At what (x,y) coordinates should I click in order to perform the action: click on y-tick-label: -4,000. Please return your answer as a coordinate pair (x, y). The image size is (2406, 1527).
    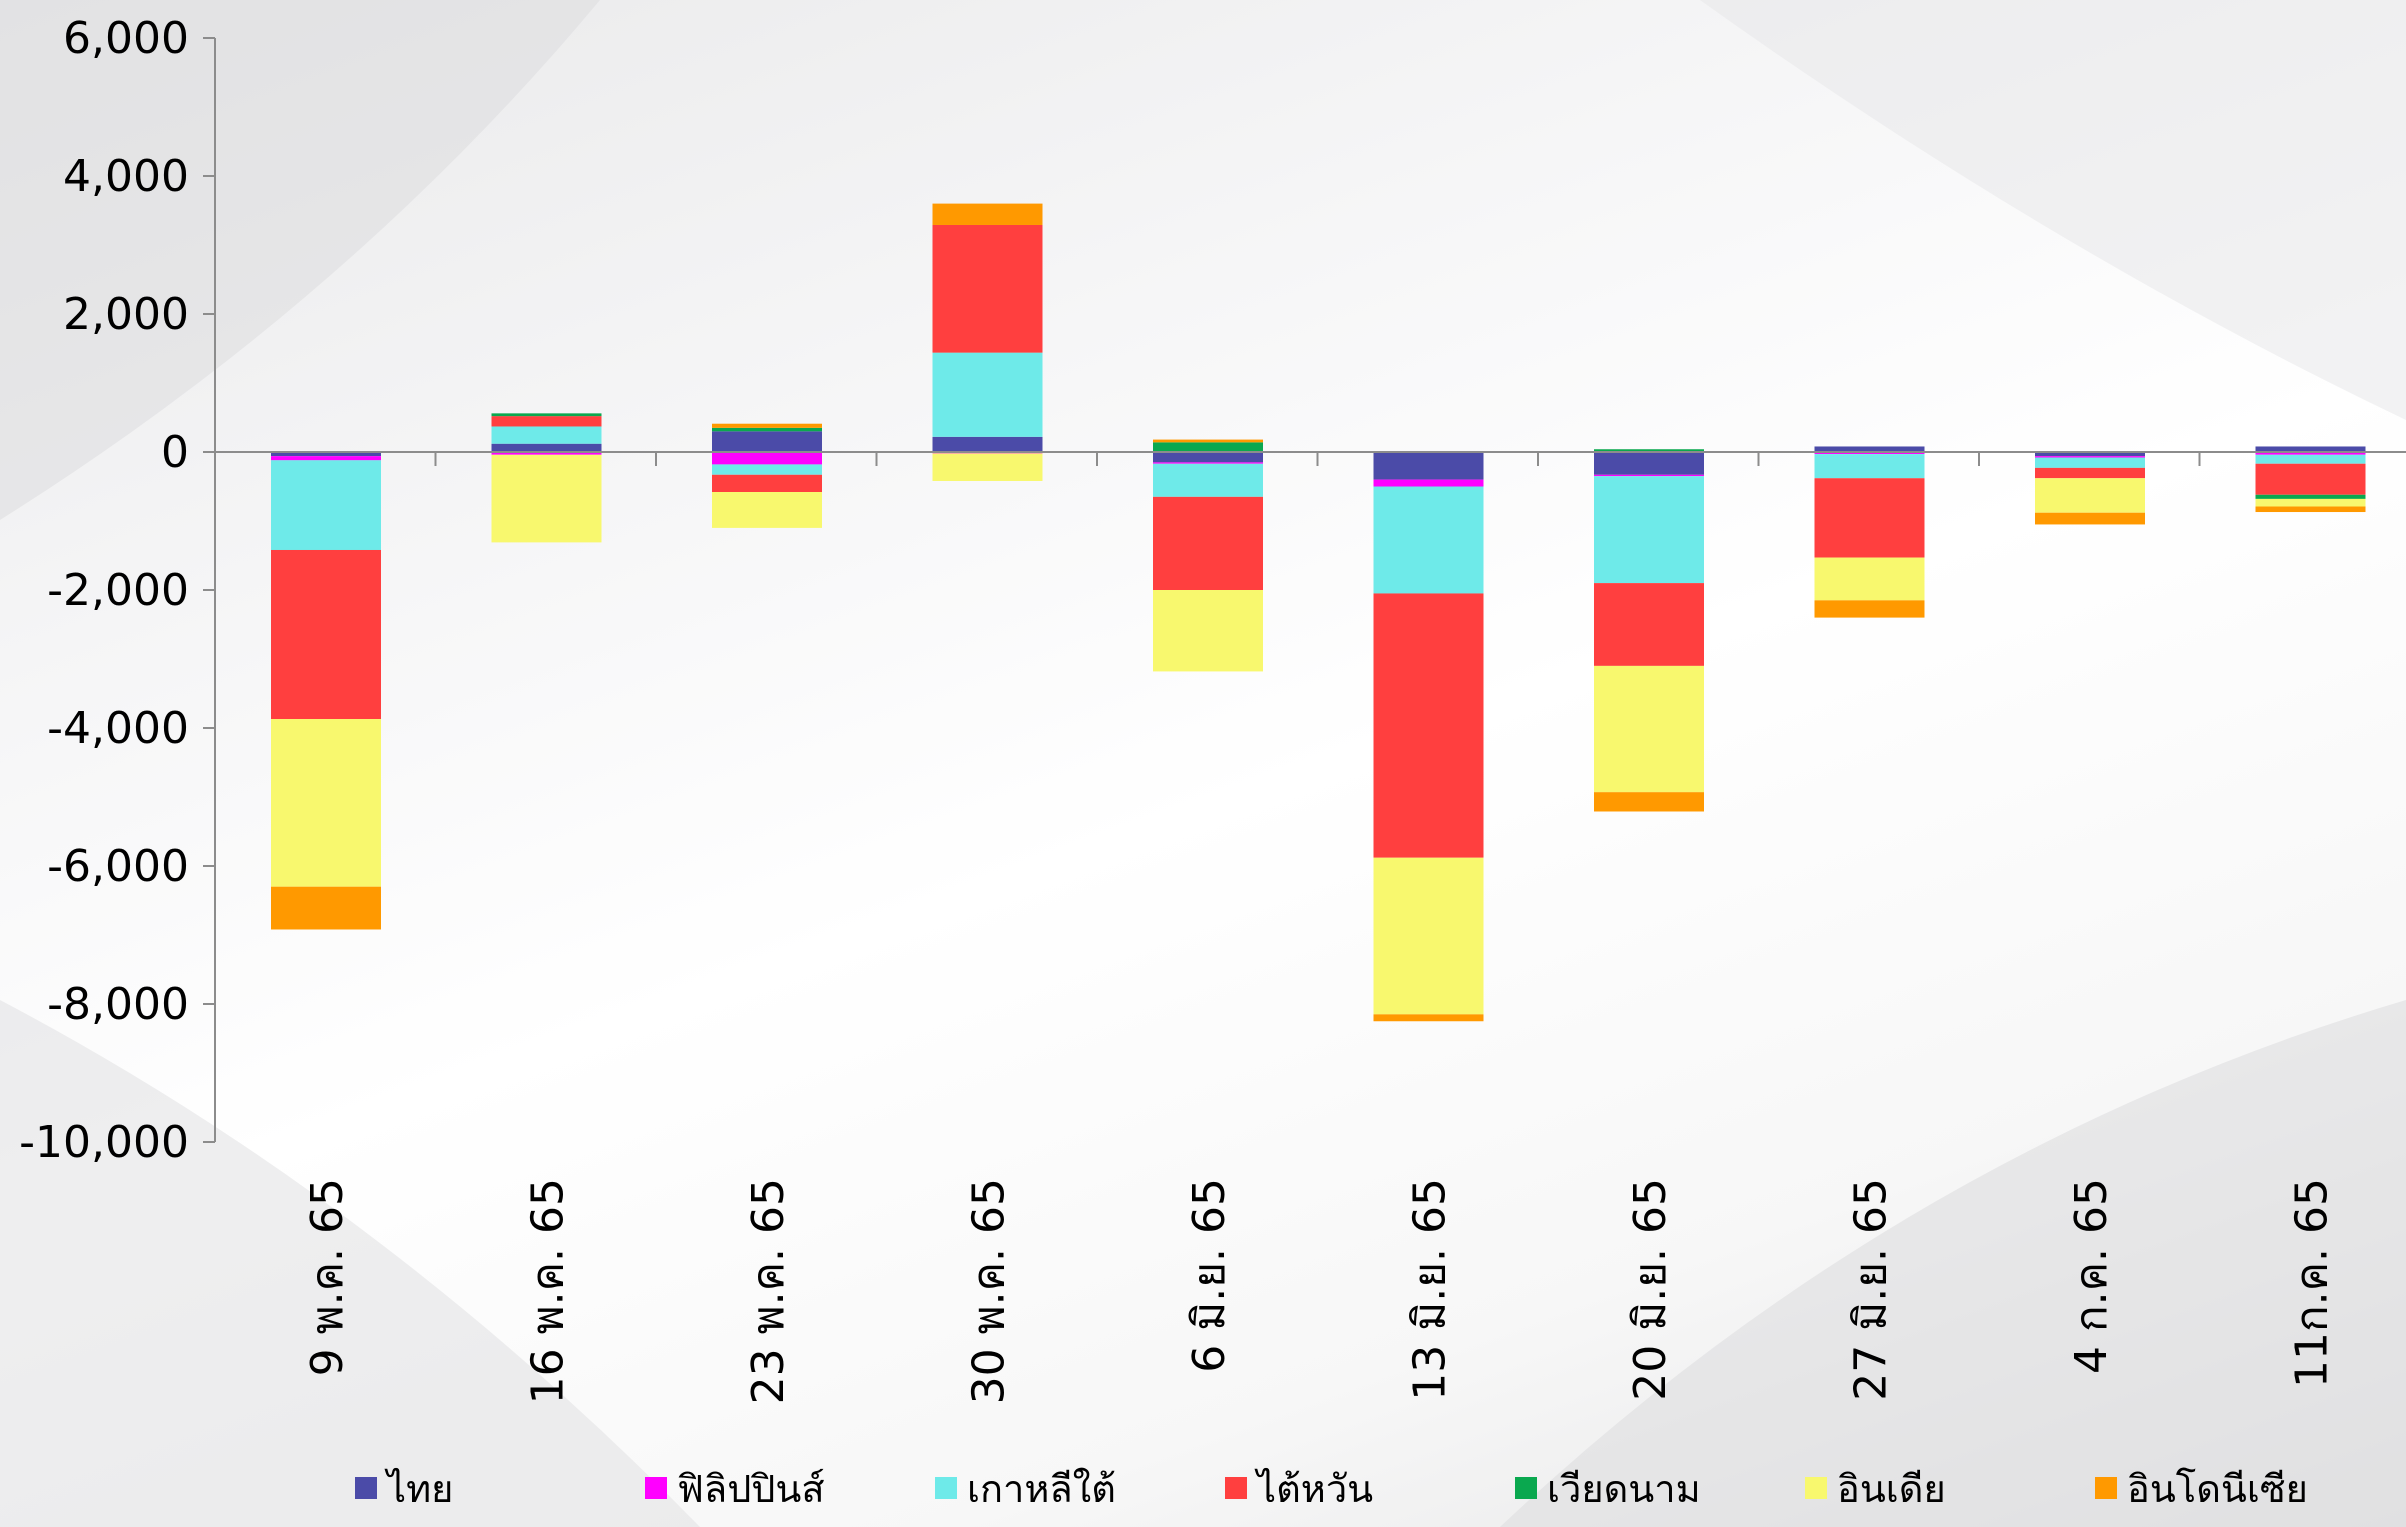
    Looking at the image, I should click on (118, 728).